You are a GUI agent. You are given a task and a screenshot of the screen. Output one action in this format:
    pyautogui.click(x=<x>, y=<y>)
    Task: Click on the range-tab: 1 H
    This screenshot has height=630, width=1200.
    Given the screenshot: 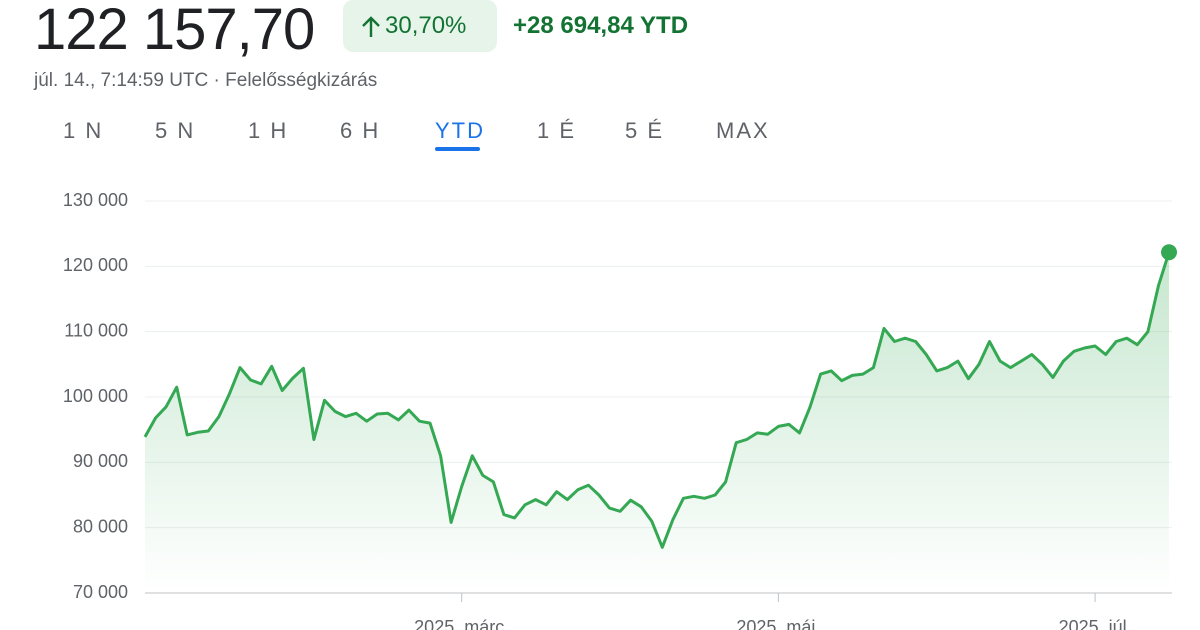 What is the action you would take?
    pyautogui.click(x=268, y=130)
    